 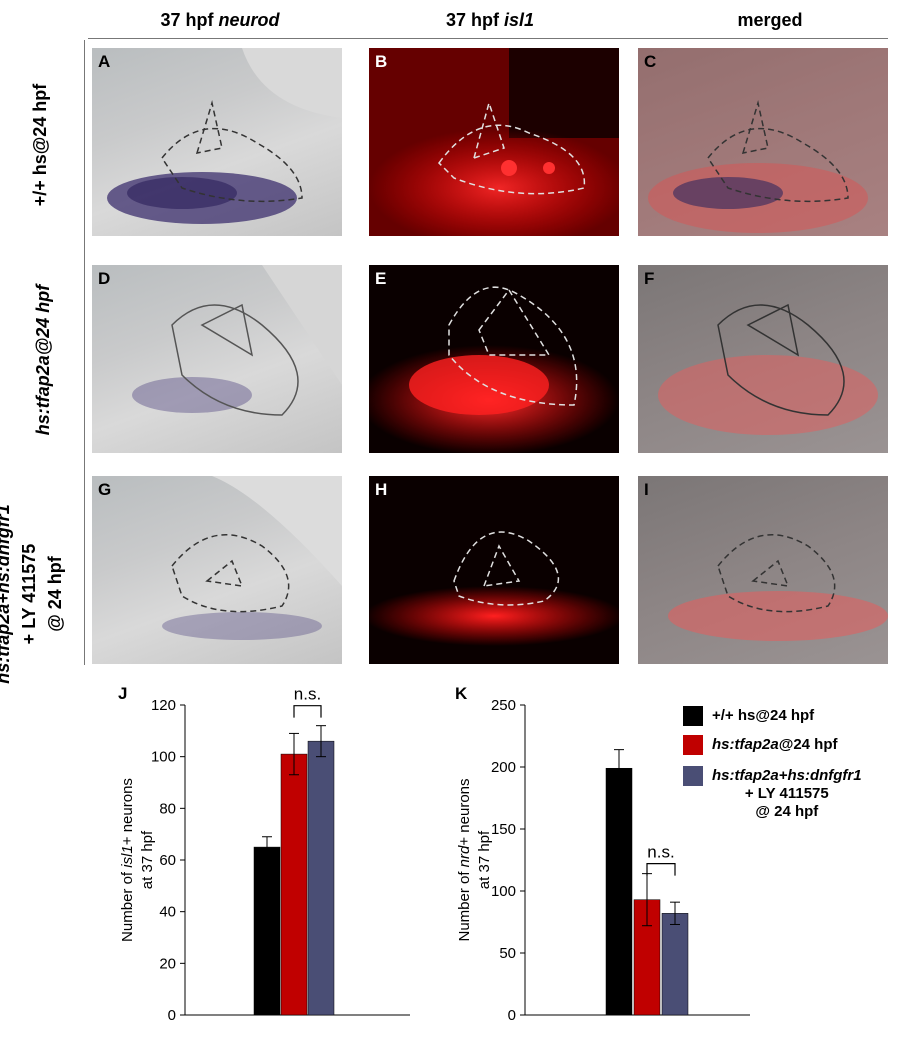 I want to click on y-tick-label: 60, so click(x=167, y=860).